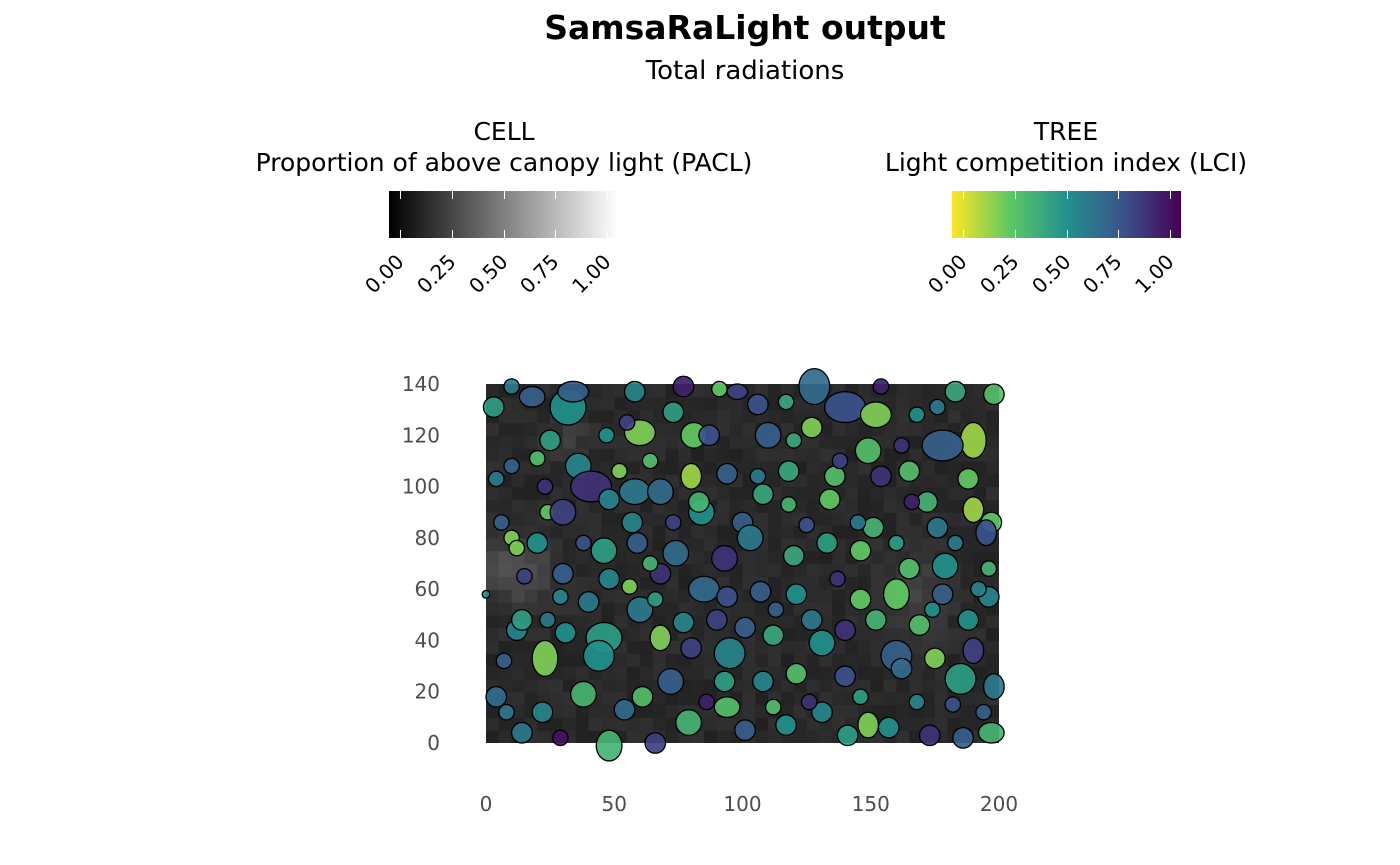 This screenshot has width=1400, height=865. What do you see at coordinates (1066, 131) in the screenshot?
I see `tree-legend-title-line1: TREE` at bounding box center [1066, 131].